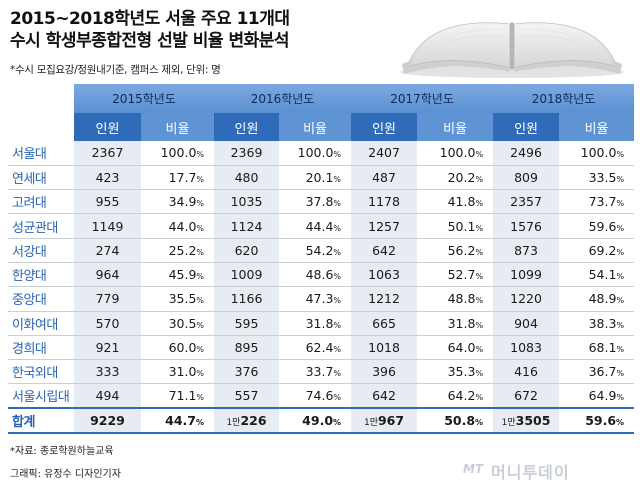 Image resolution: width=640 pixels, height=485 pixels. What do you see at coordinates (601, 420) in the screenshot?
I see `total-ratio-value: 59.6` at bounding box center [601, 420].